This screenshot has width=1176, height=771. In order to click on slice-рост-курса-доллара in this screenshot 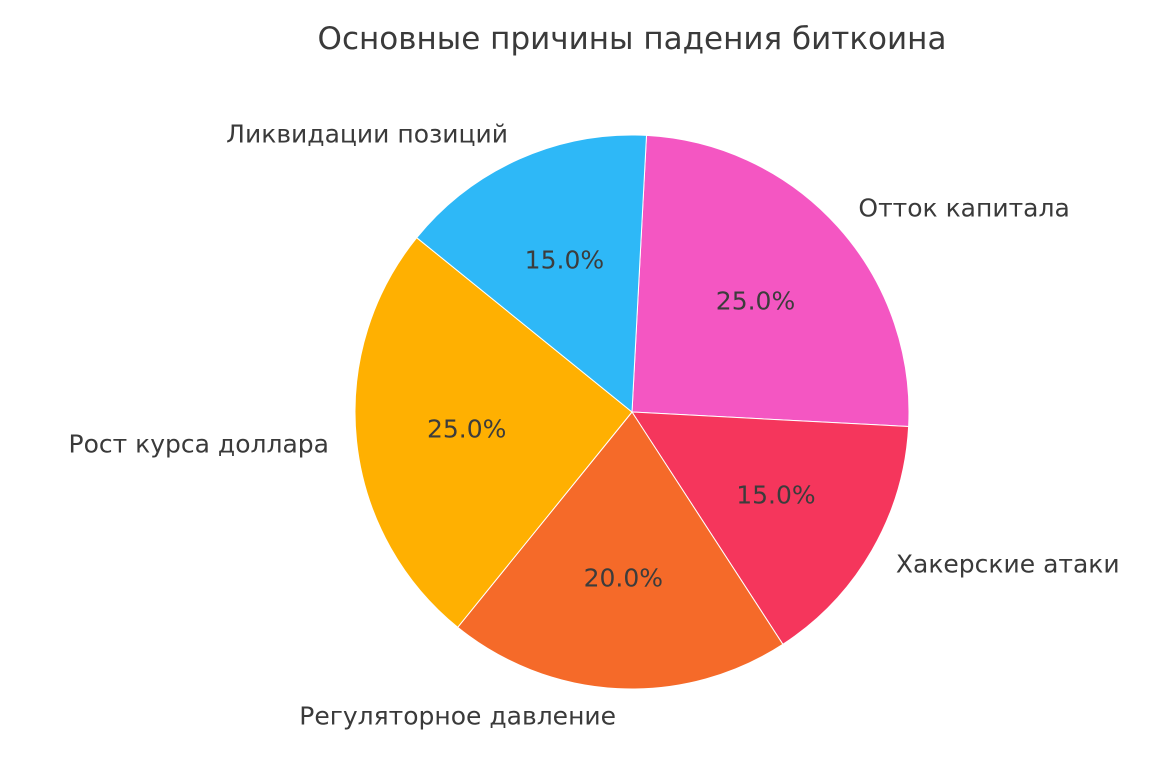, I will do `click(493, 432)`.